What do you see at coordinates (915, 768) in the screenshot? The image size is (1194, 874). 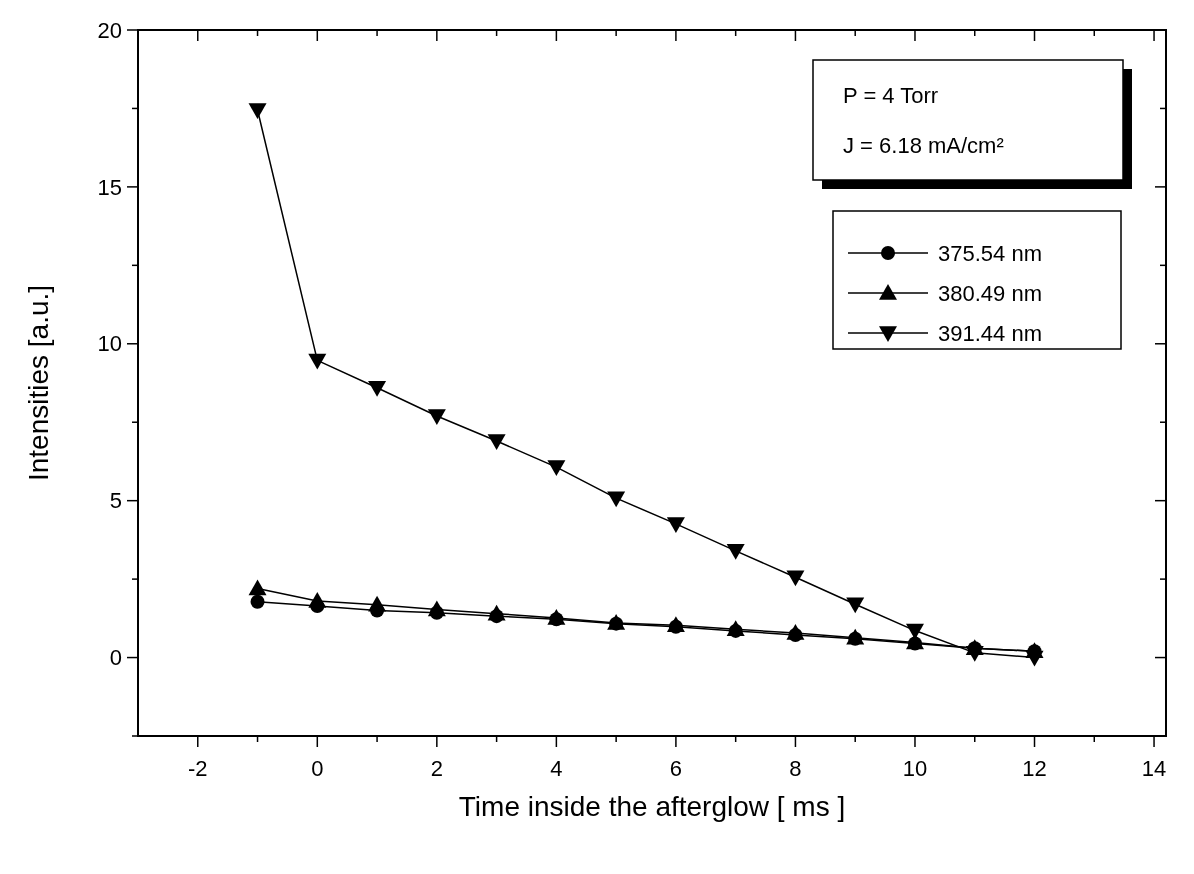 I see `x-tick-label: 10` at bounding box center [915, 768].